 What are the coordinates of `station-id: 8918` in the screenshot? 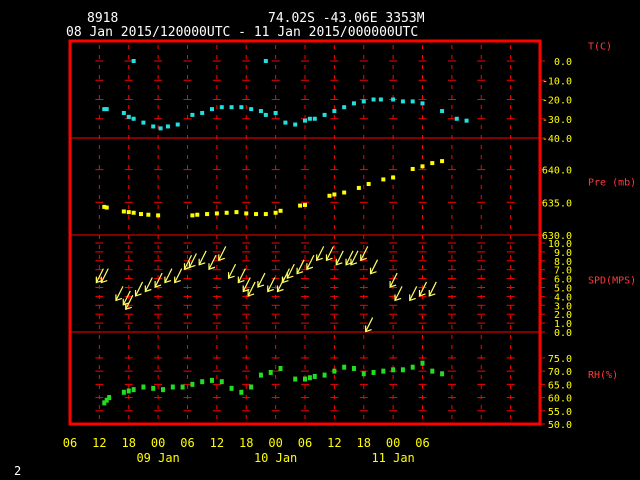 It's located at (102, 18).